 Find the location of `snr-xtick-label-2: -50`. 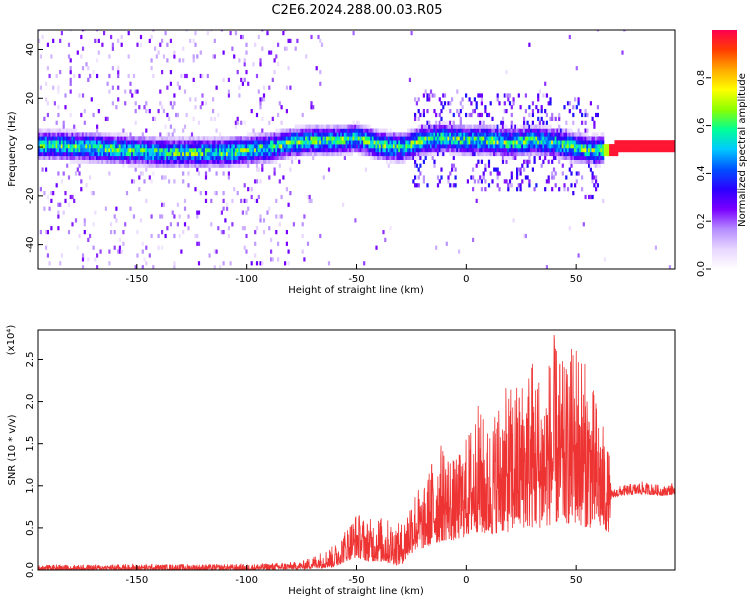

snr-xtick-label-2: -50 is located at coordinates (356, 580).